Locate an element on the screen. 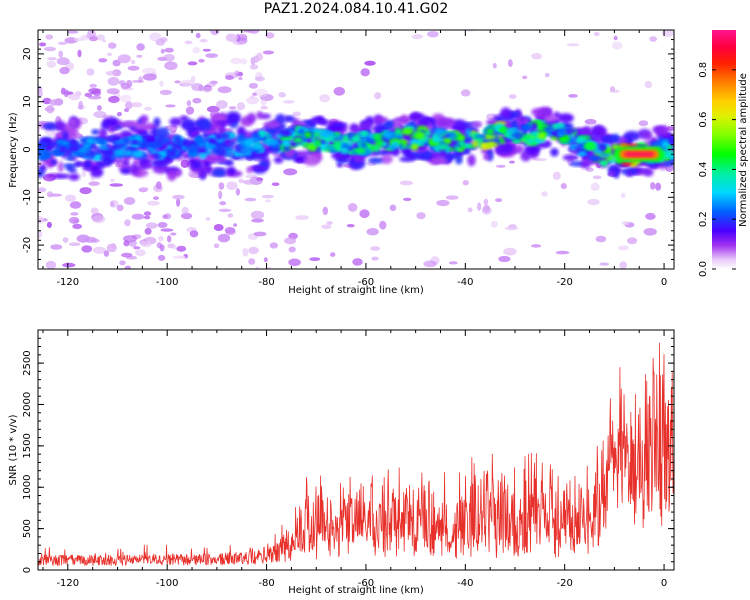 The height and width of the screenshot is (600, 750). figure-title: PAZ1.2024.084.10.41.G02 is located at coordinates (356, 9).